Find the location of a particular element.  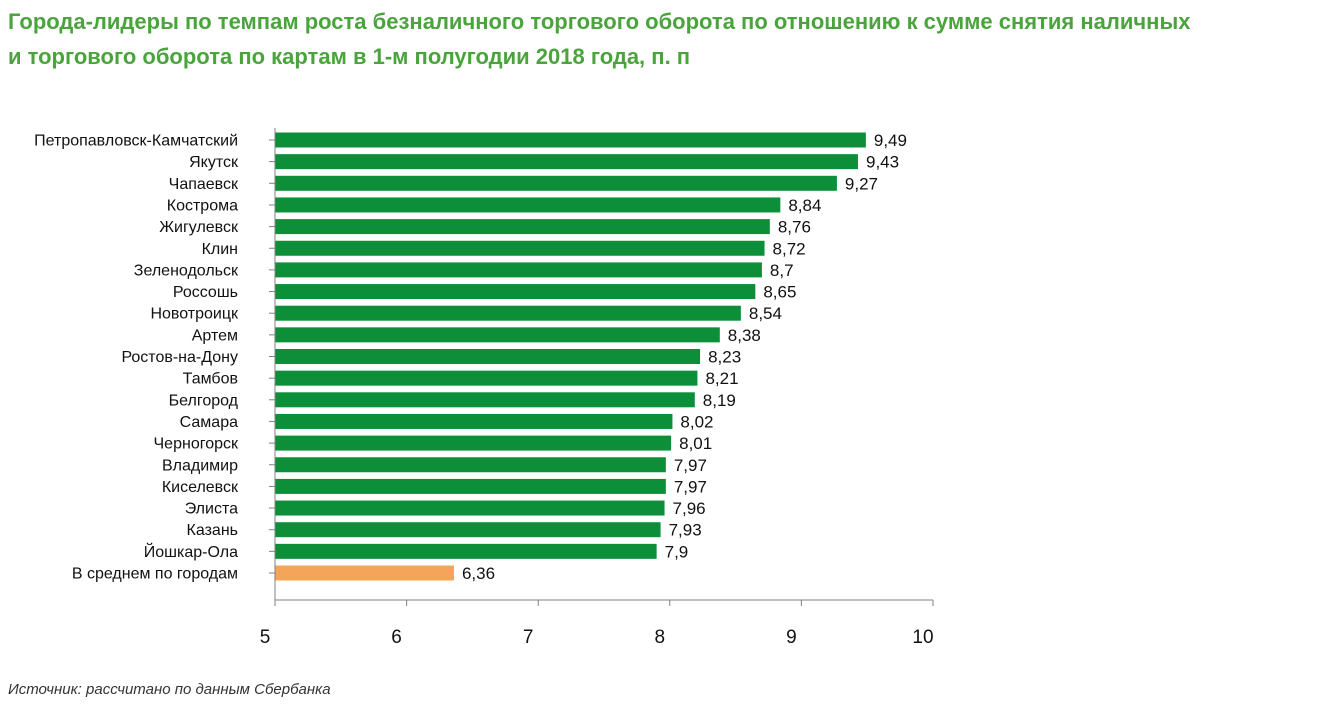

category-label-11: Ростов-на-Дону is located at coordinates (179, 357).